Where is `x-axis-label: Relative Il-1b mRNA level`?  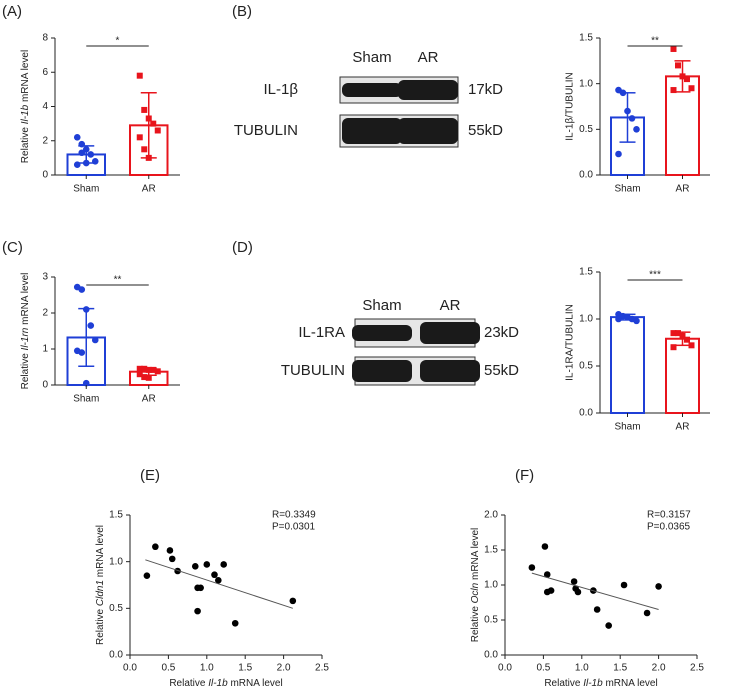
x-axis-label: Relative Il-1b mRNA level is located at coordinates (225, 683).